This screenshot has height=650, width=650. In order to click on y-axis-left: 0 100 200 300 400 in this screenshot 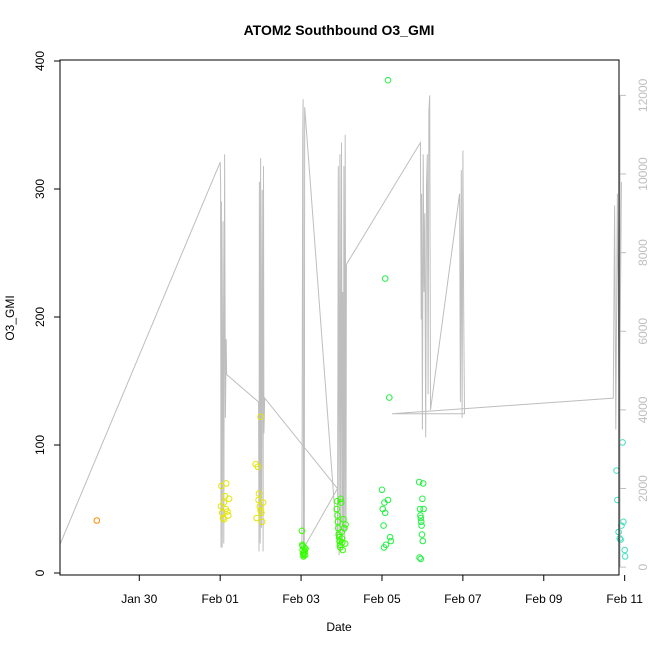, I will do `click(46, 313)`.